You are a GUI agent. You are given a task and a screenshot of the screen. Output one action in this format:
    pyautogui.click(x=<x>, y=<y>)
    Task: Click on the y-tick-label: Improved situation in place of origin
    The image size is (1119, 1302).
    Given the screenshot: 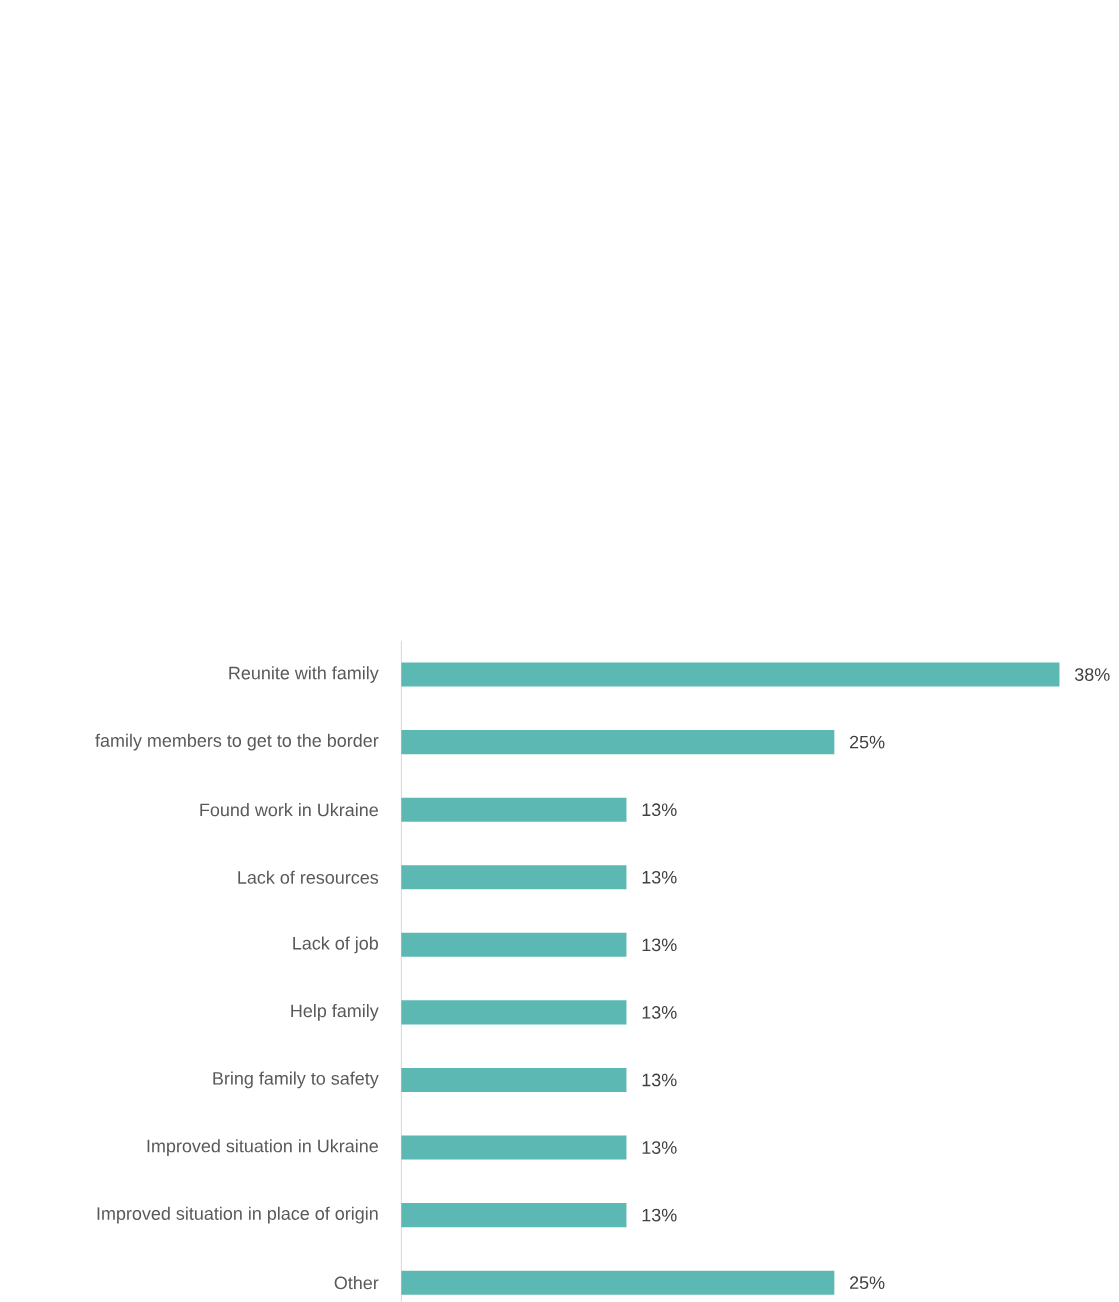 What is the action you would take?
    pyautogui.click(x=237, y=1215)
    